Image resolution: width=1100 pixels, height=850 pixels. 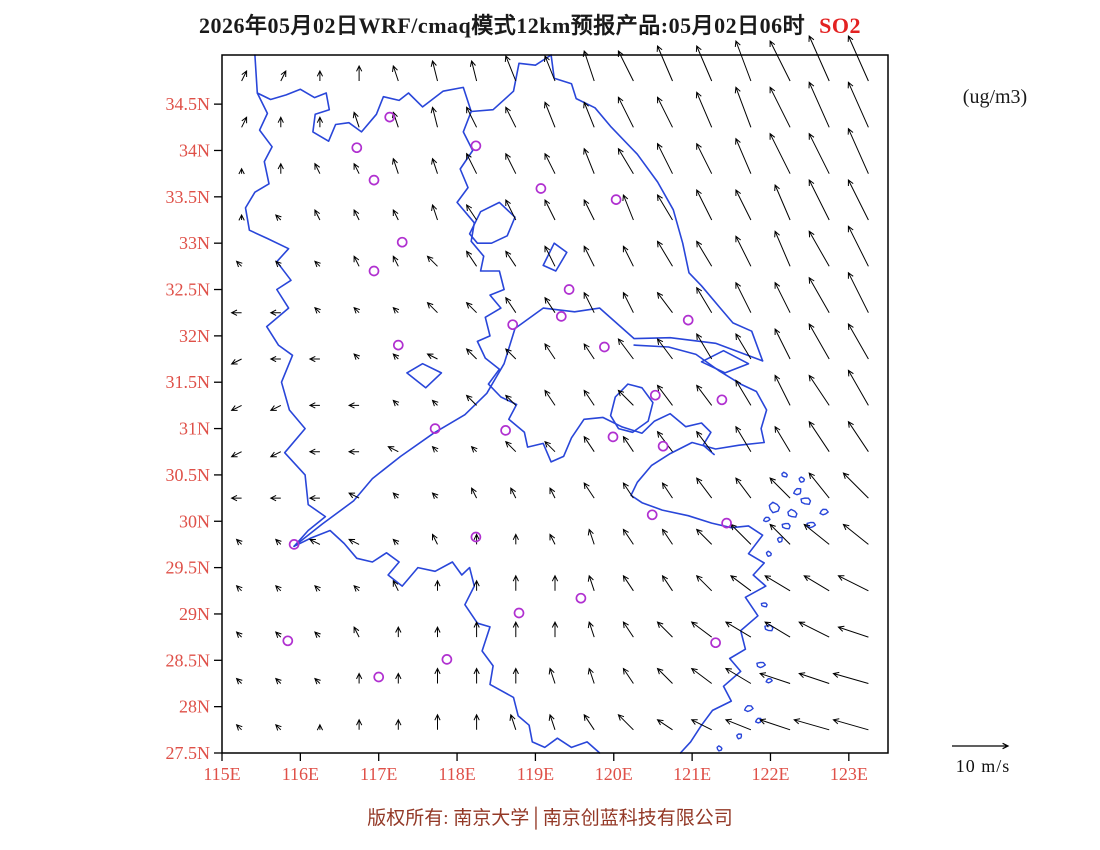 I want to click on lon-tick-label: 119E, so click(x=535, y=774).